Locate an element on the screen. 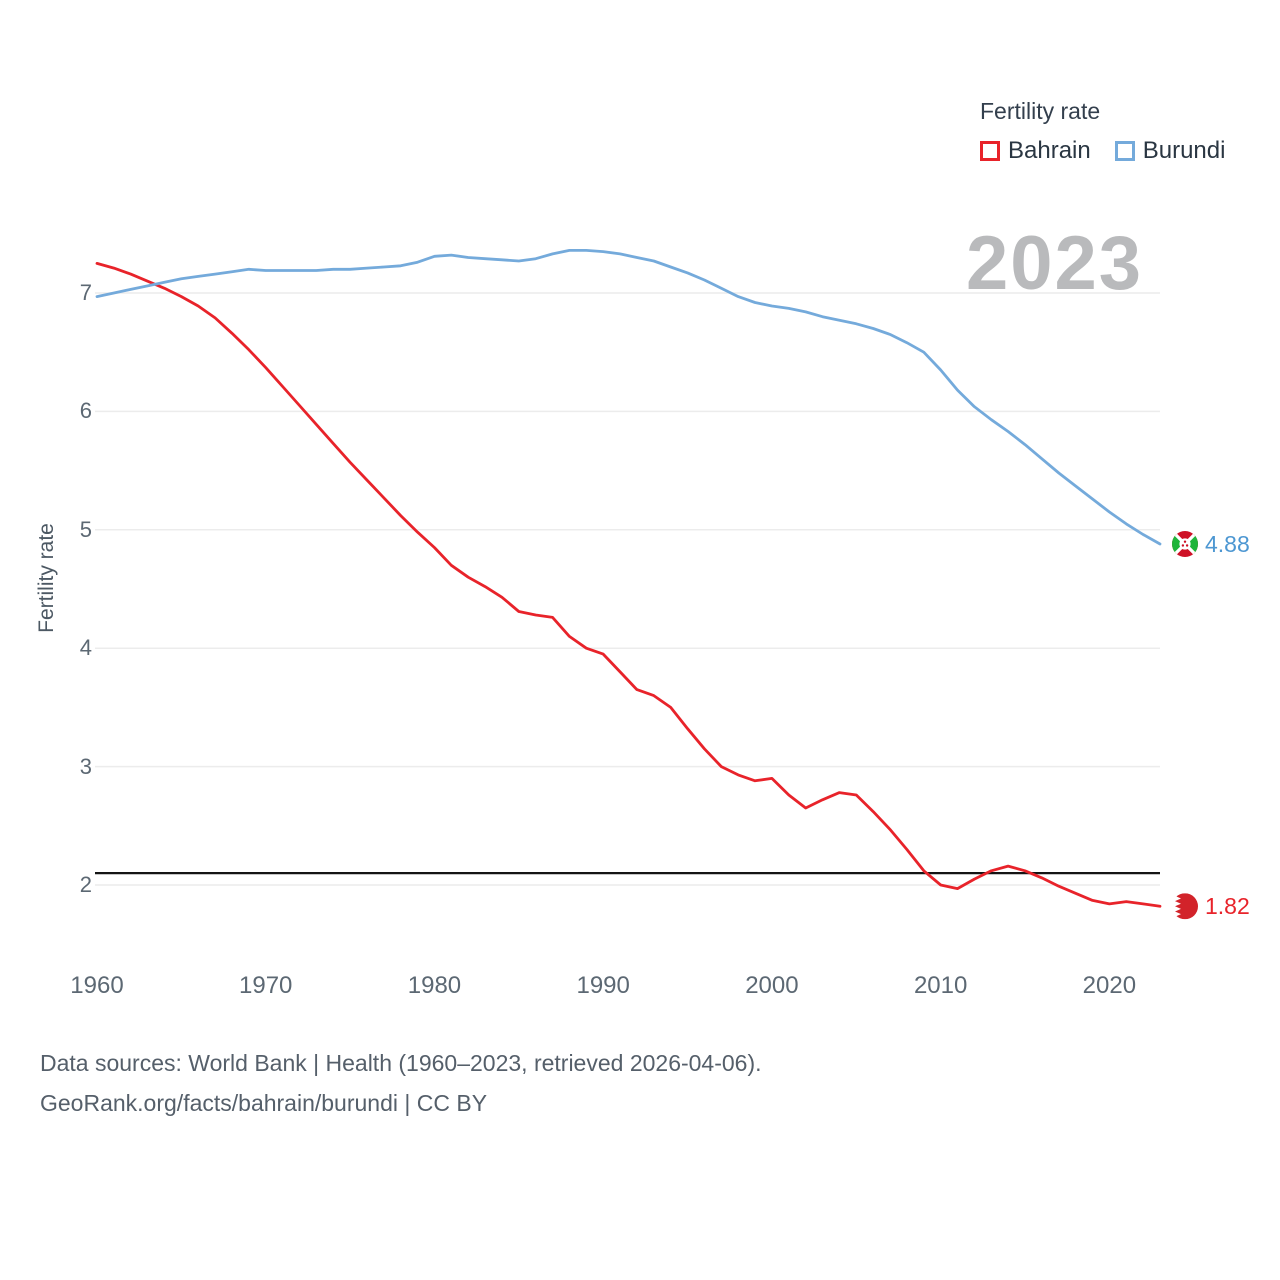 The height and width of the screenshot is (1280, 1280). legend-swatch-bahrain is located at coordinates (990, 151).